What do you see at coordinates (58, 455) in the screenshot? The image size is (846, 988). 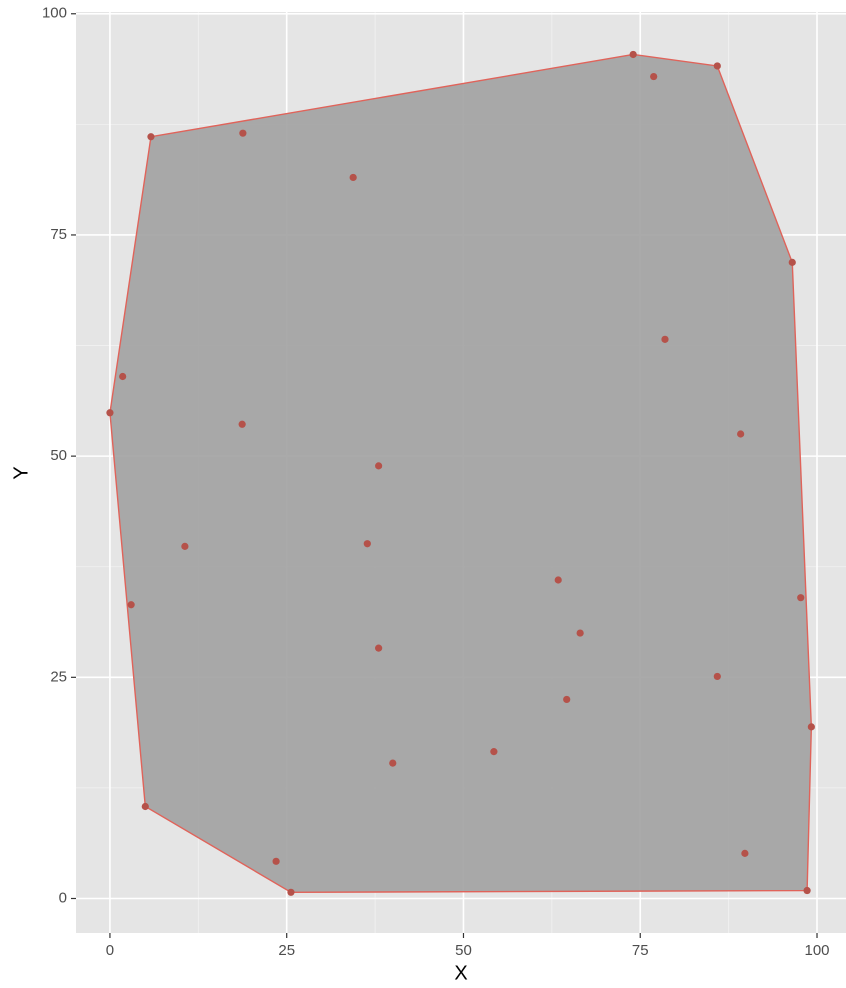 I see `y-tick-label: 50` at bounding box center [58, 455].